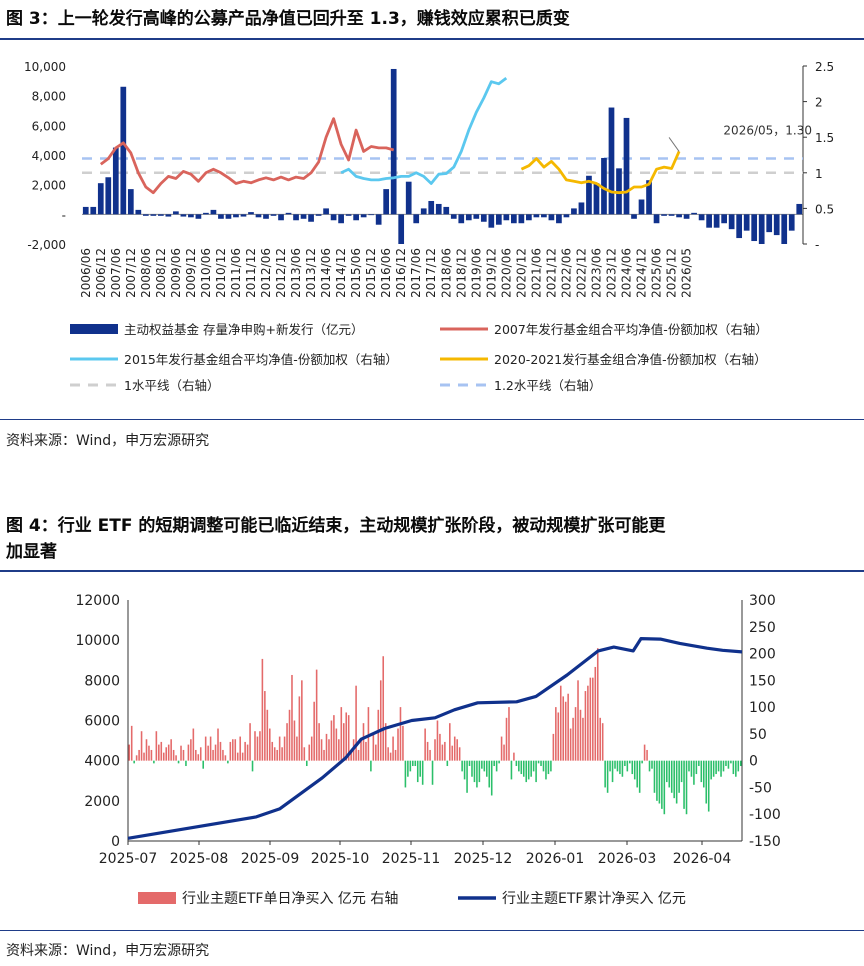  What do you see at coordinates (341, 273) in the screenshot?
I see `x-tick-label: 2014/12` at bounding box center [341, 273].